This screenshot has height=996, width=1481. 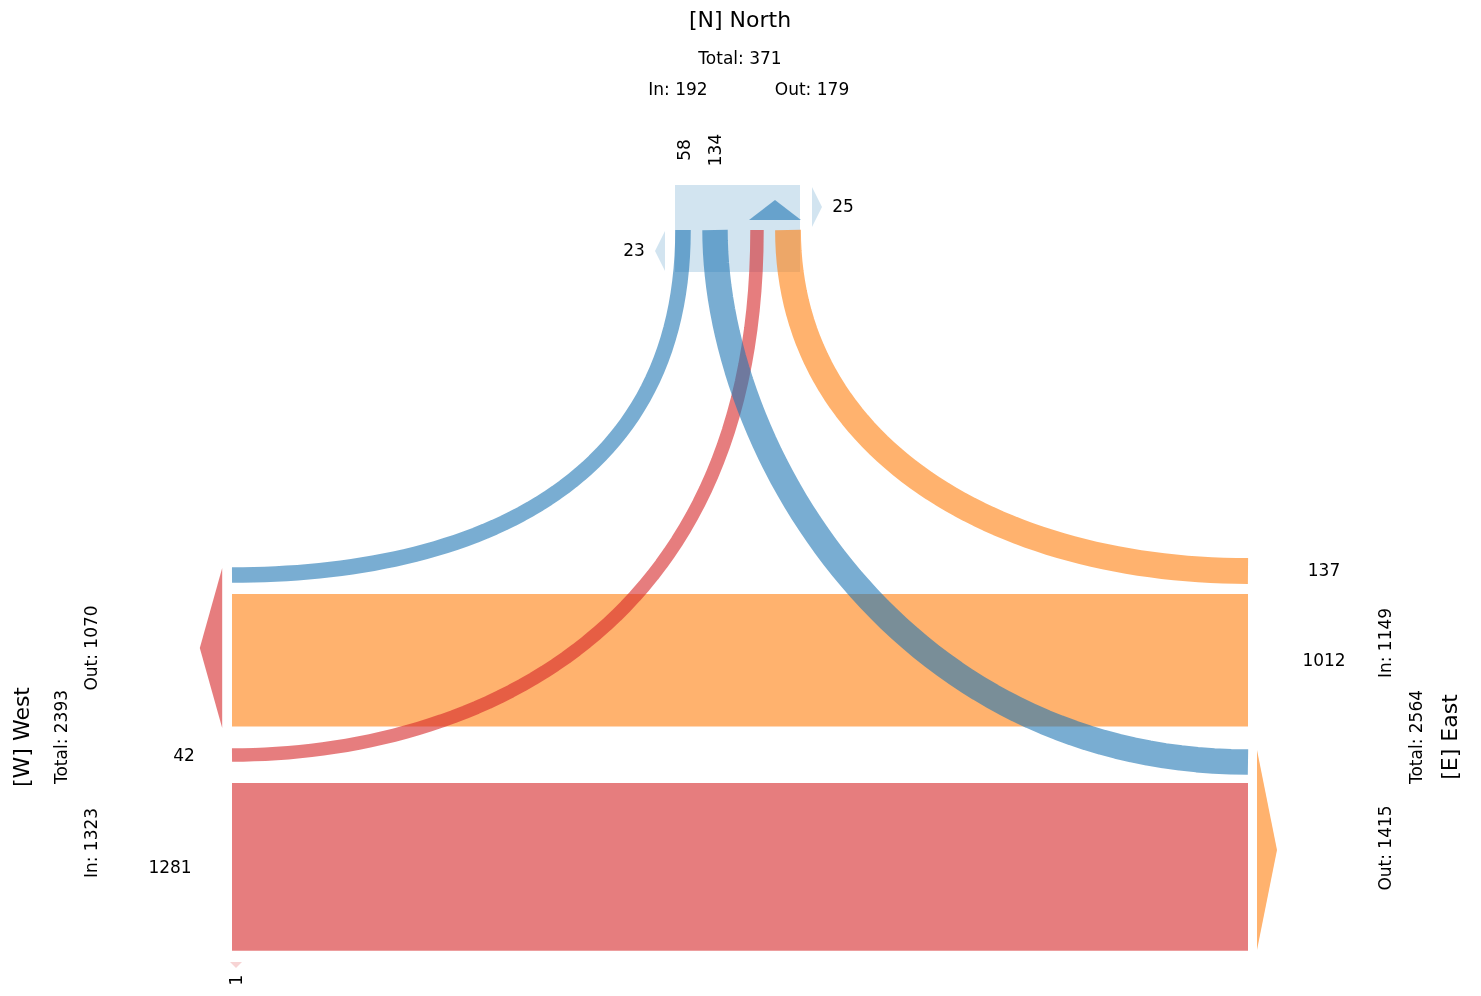 What do you see at coordinates (1416, 737) in the screenshot?
I see `text: Total: 2564` at bounding box center [1416, 737].